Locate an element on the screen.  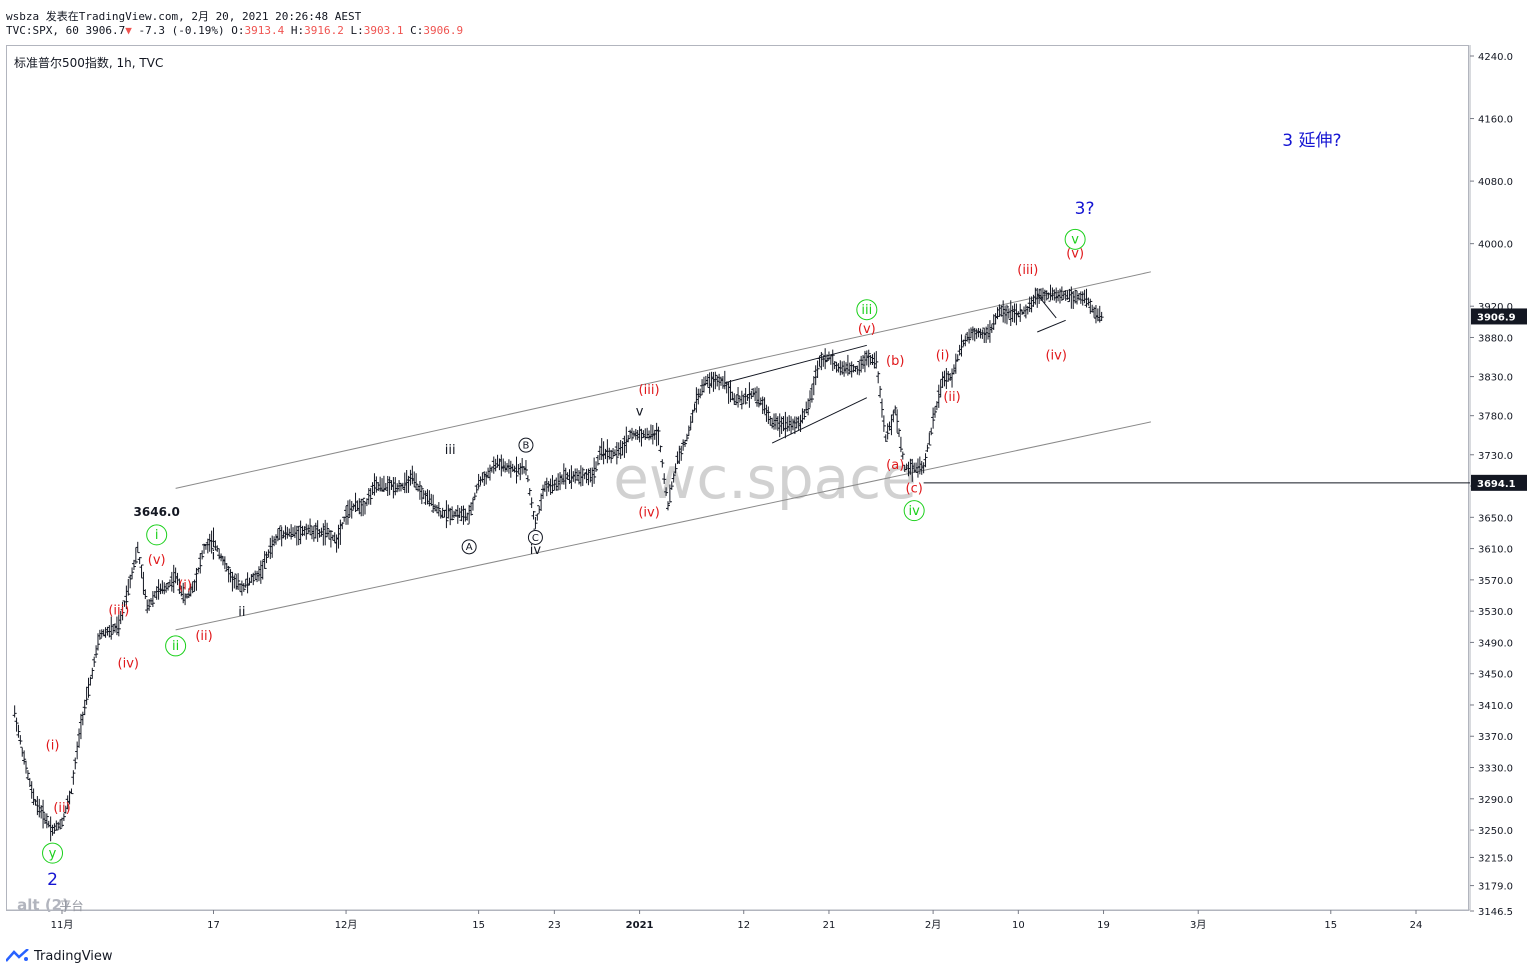
time-axis-label: 11月 is located at coordinates (62, 925).